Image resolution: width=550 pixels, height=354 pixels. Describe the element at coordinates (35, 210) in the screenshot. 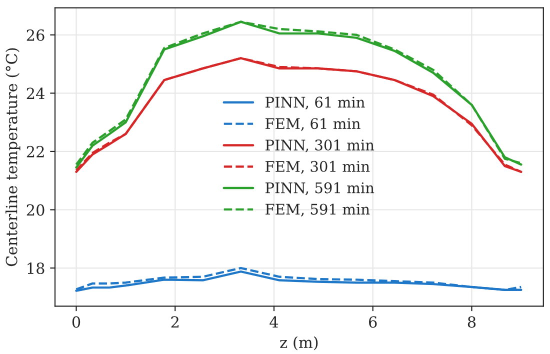

I see `y-tick-label: 20` at that location.